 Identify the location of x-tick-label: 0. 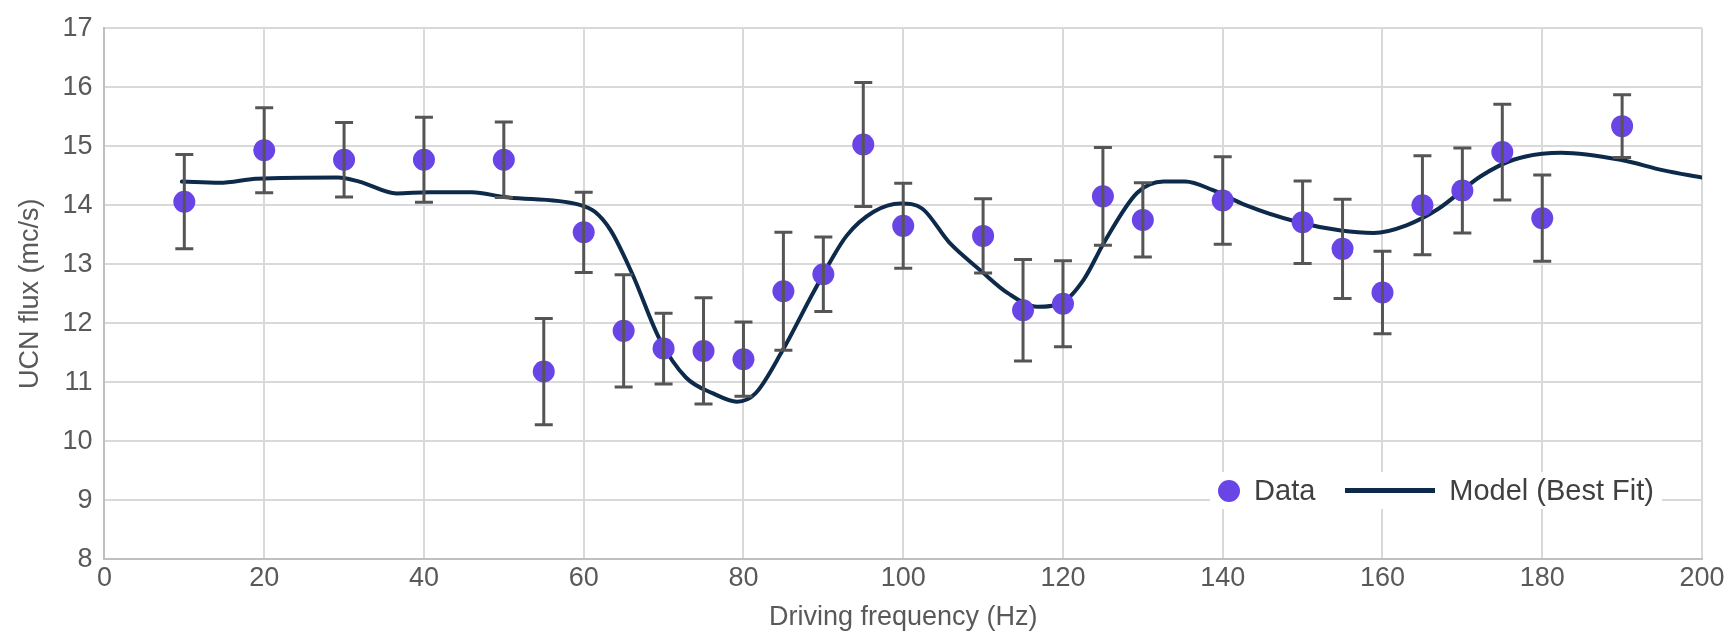
(104, 576).